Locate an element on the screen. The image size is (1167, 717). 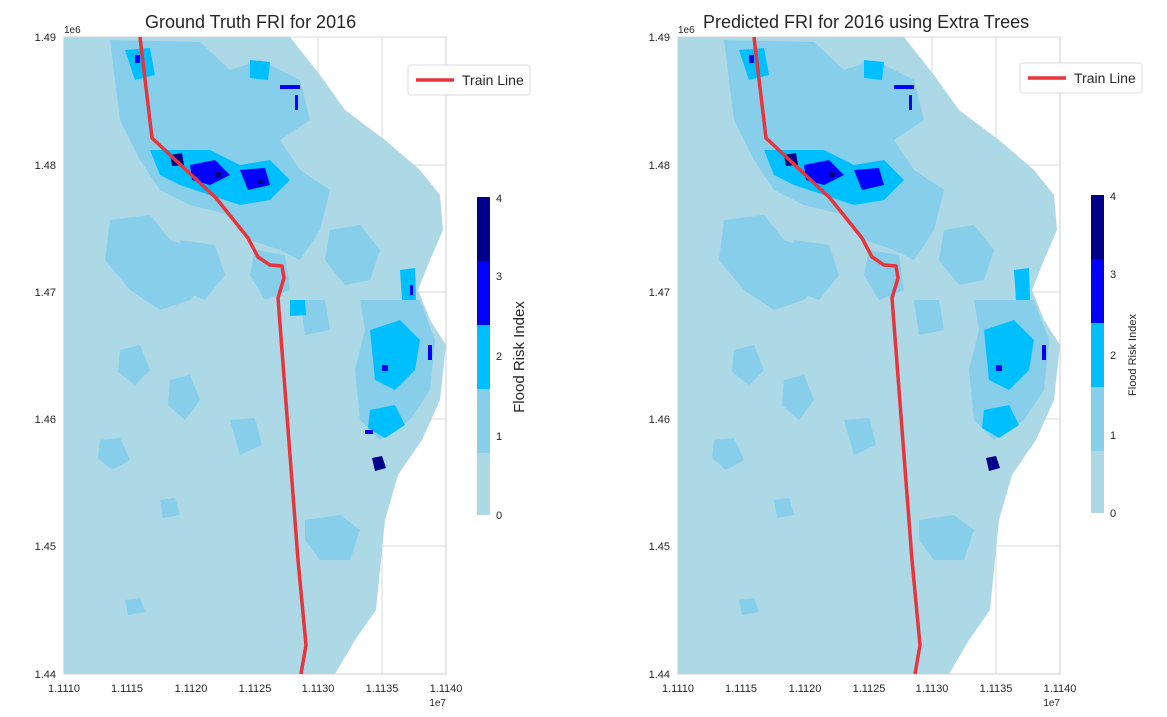
map-title: Ground Truth FRI for 2016 is located at coordinates (251, 22).